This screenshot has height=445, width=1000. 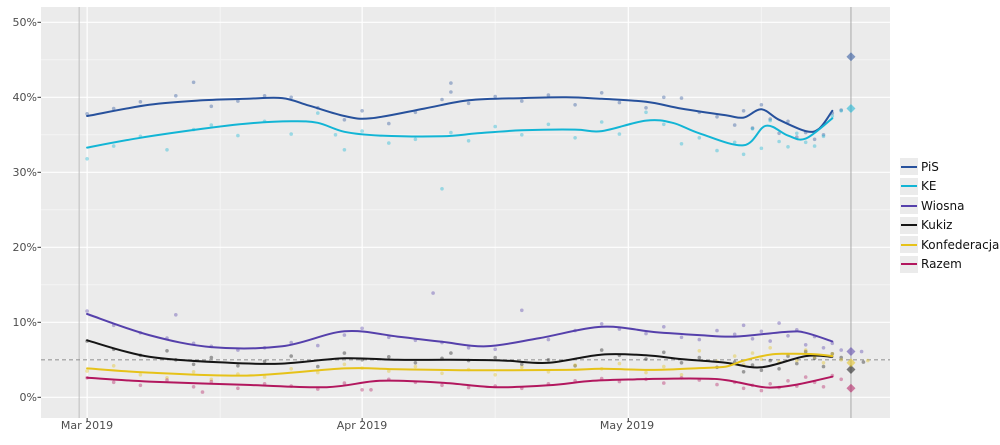 I want to click on y-tick-label-0: 0%, so click(x=28, y=397).